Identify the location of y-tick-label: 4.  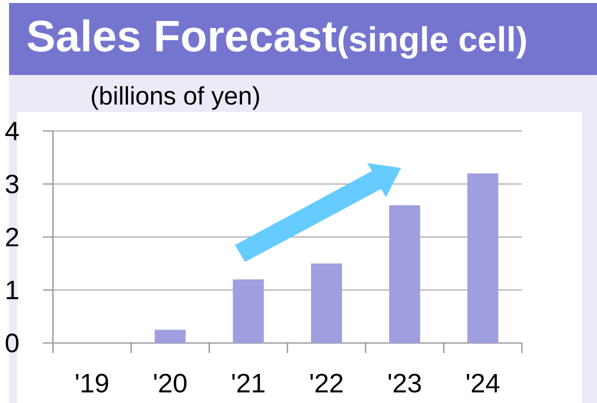
(12, 131).